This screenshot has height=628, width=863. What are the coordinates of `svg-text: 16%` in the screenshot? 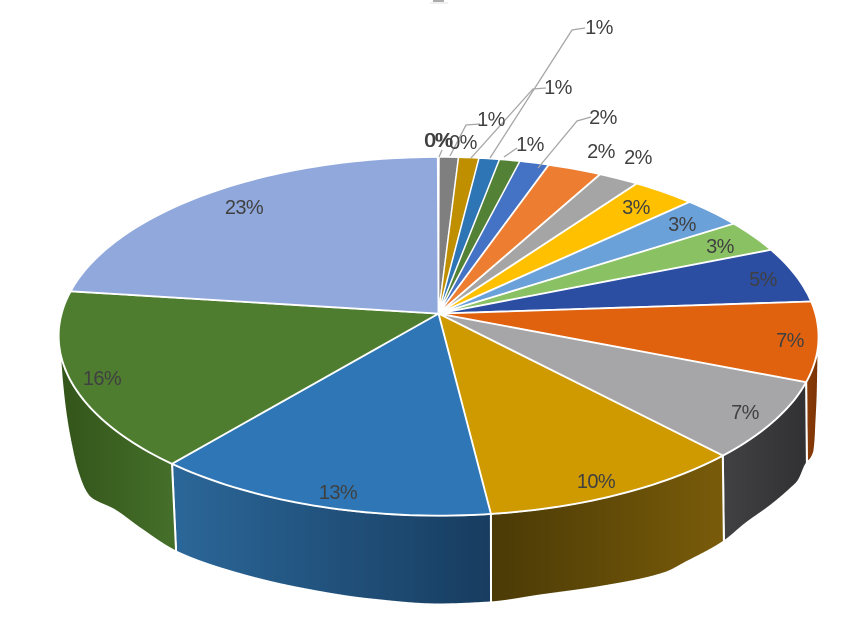 It's located at (102, 379).